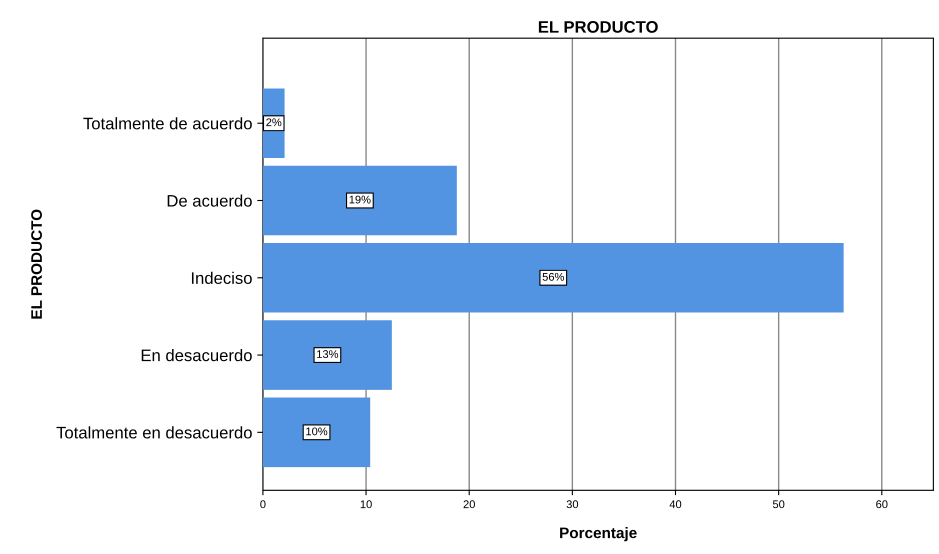  What do you see at coordinates (598, 27) in the screenshot?
I see `chart-title: EL PRODUCTO` at bounding box center [598, 27].